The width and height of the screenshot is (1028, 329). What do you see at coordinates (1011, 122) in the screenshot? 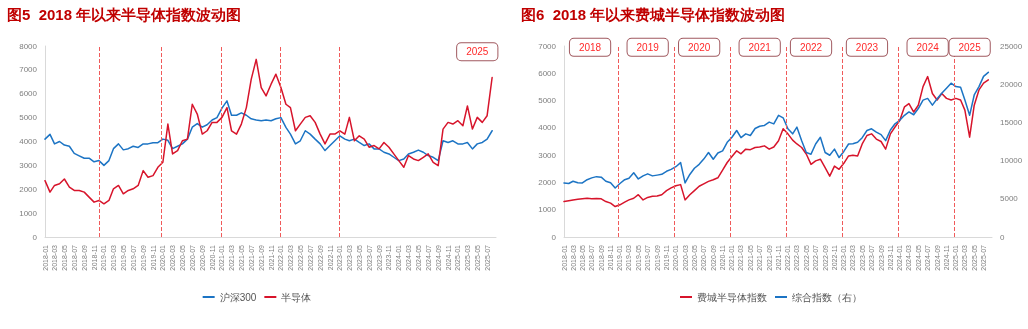
I see `y2-tick-label: 15000` at bounding box center [1011, 122].